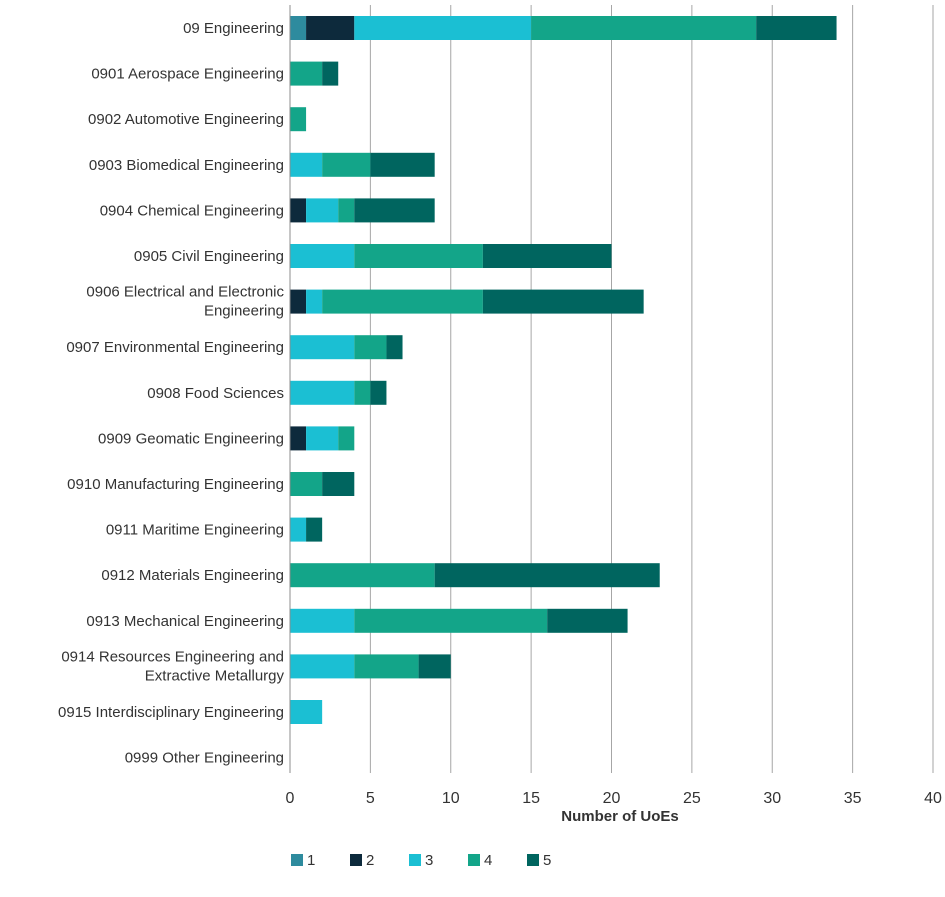 Image resolution: width=945 pixels, height=897 pixels. Describe the element at coordinates (204, 758) in the screenshot. I see `category-label: 0999 Other Engineering` at that location.